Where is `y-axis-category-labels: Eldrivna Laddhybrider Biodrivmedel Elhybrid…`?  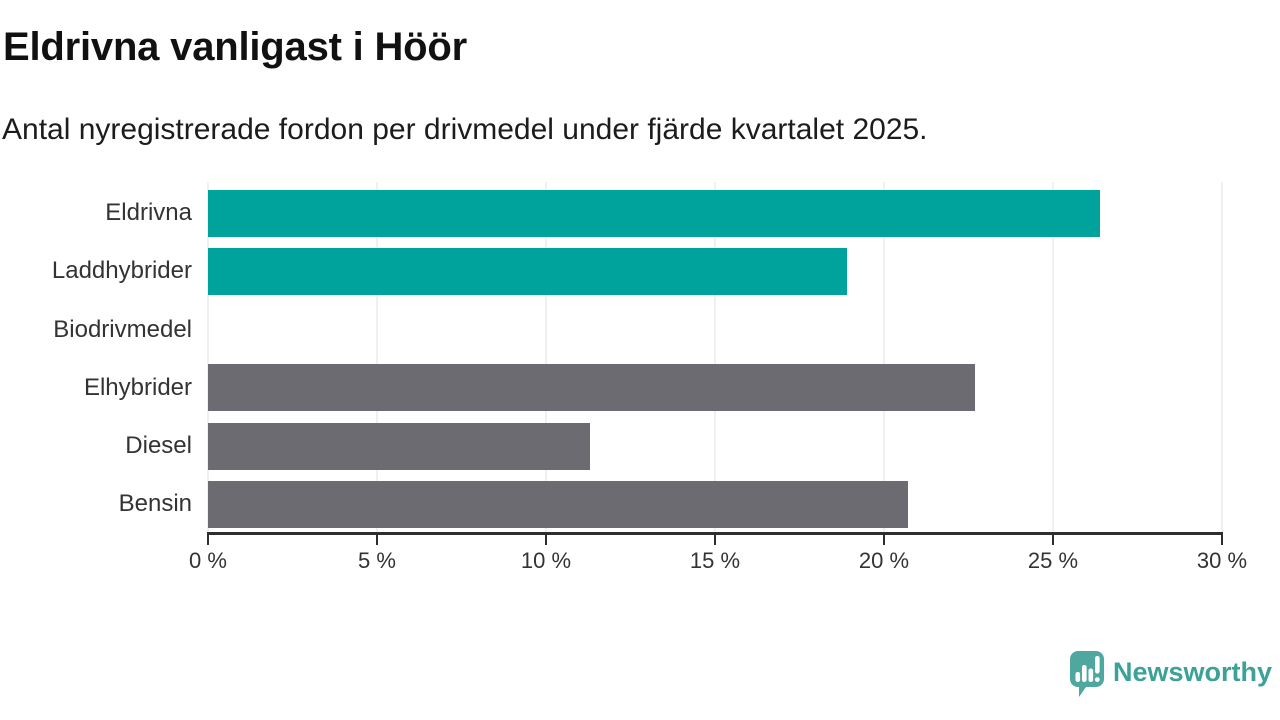
y-axis-category-labels: Eldrivna Laddhybrider Biodrivmedel Elhybrid… is located at coordinates (96, 357).